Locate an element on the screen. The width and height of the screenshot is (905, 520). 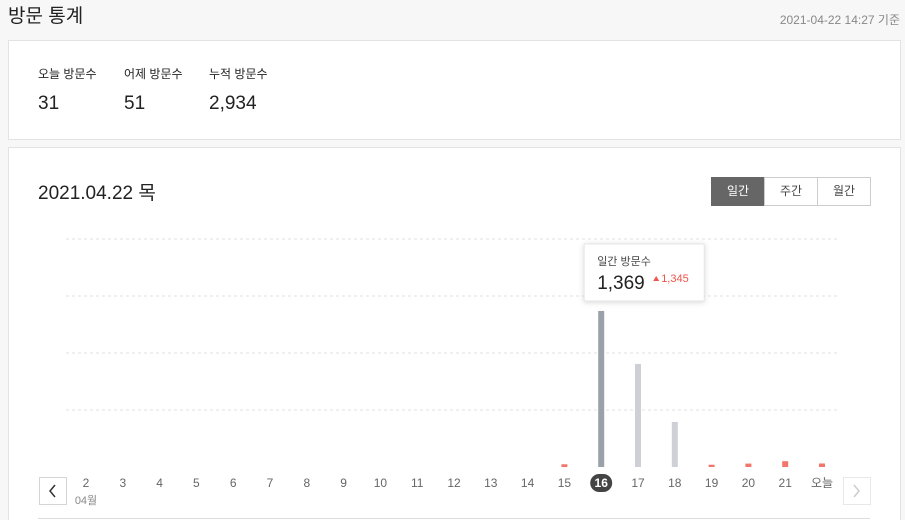
x-tick-label: 9 is located at coordinates (343, 483).